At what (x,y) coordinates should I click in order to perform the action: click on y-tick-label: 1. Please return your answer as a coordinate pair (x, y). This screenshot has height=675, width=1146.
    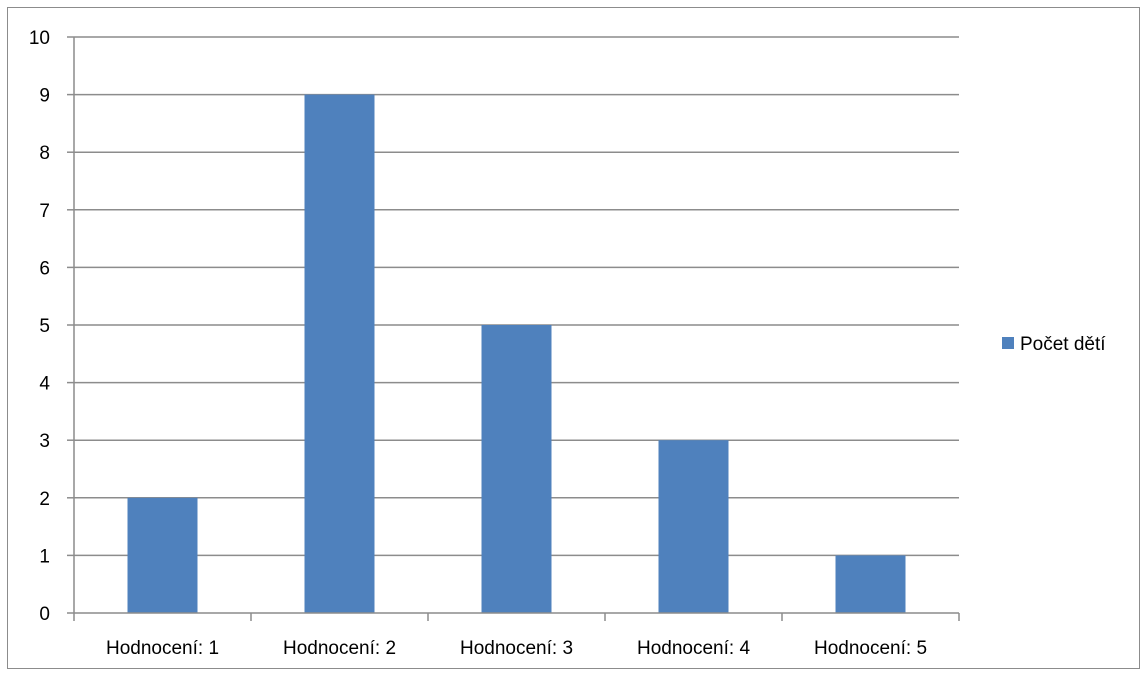
    Looking at the image, I should click on (44, 556).